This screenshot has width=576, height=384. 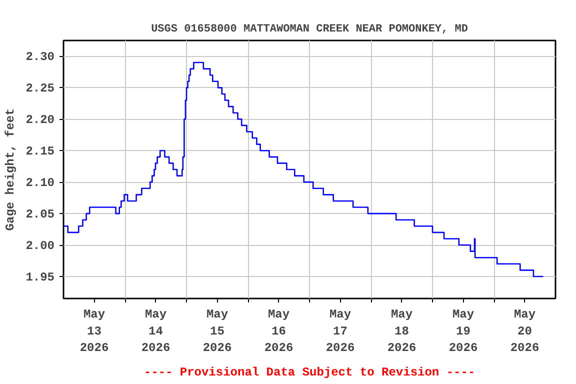 I want to click on x-tick-label: May 14 2026, so click(x=155, y=332).